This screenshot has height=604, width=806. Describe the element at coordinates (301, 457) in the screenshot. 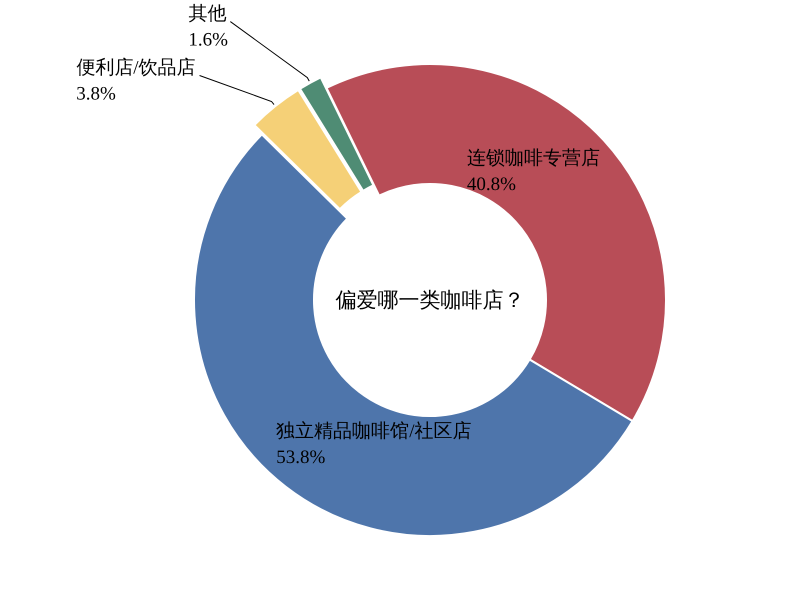

I see `data-label: 53.8%` at that location.